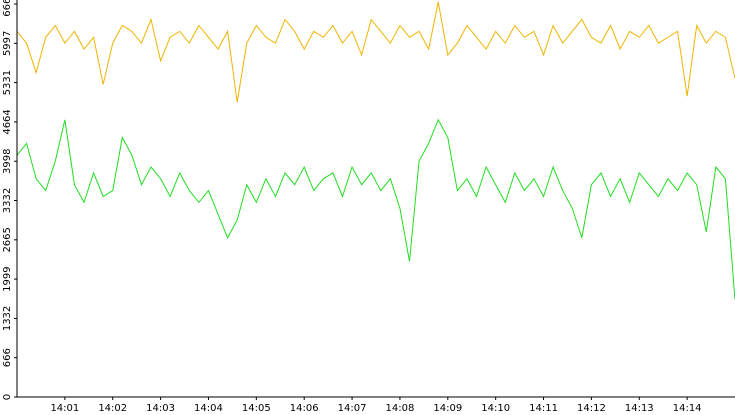 The width and height of the screenshot is (735, 415). Describe the element at coordinates (7, 121) in the screenshot. I see `y-tick-label: 4664` at that location.